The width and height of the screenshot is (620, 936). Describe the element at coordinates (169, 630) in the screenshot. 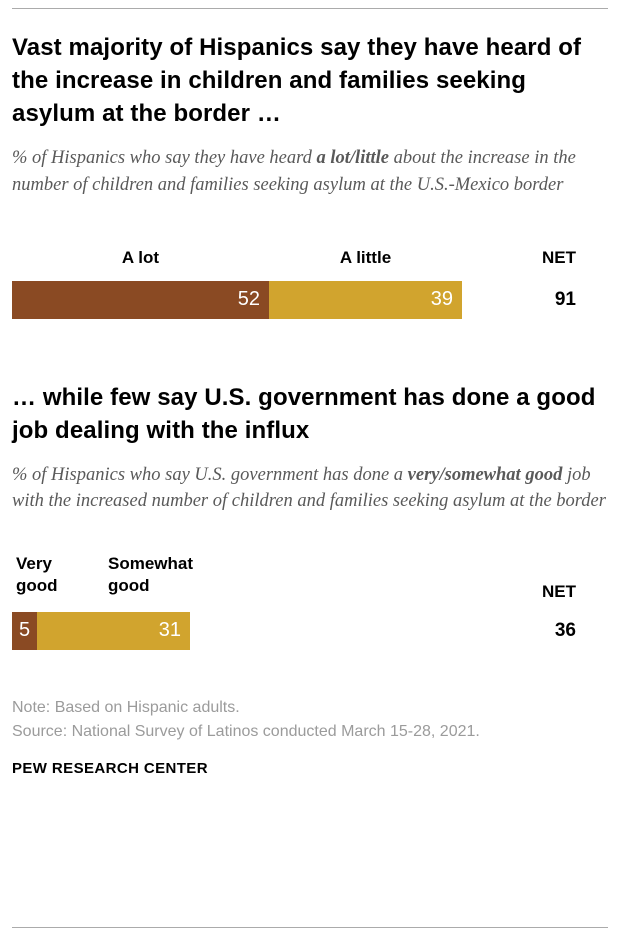

I see `value-somewhat-good: 31` at that location.